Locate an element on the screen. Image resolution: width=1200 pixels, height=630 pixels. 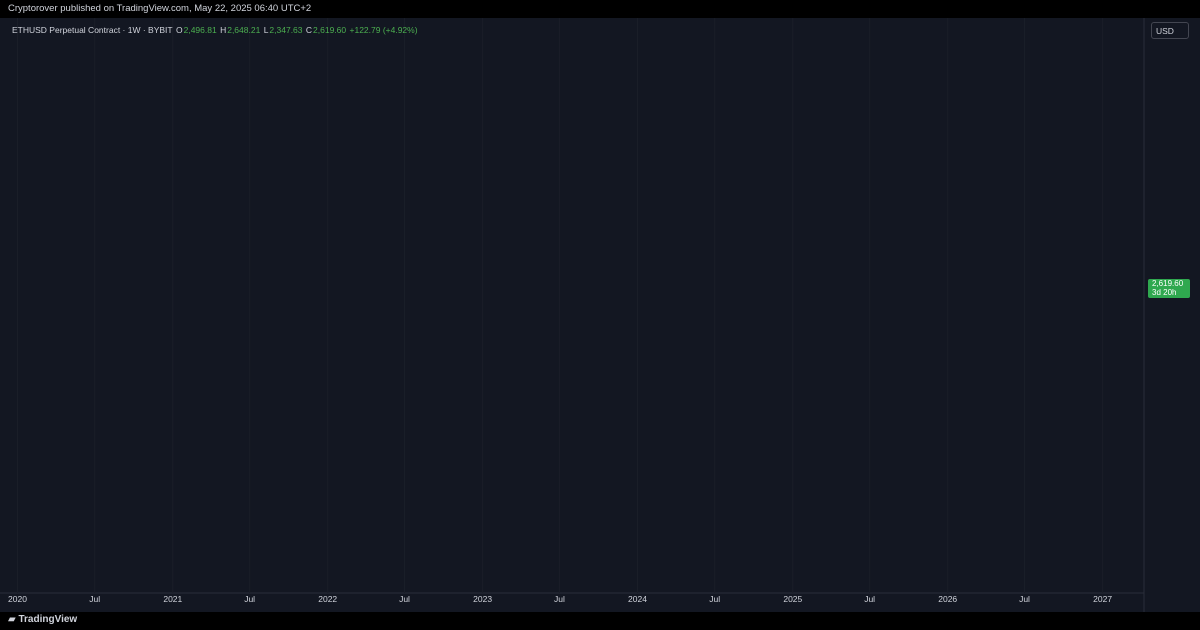
bar-countdown: 3d 20h is located at coordinates (1164, 292).